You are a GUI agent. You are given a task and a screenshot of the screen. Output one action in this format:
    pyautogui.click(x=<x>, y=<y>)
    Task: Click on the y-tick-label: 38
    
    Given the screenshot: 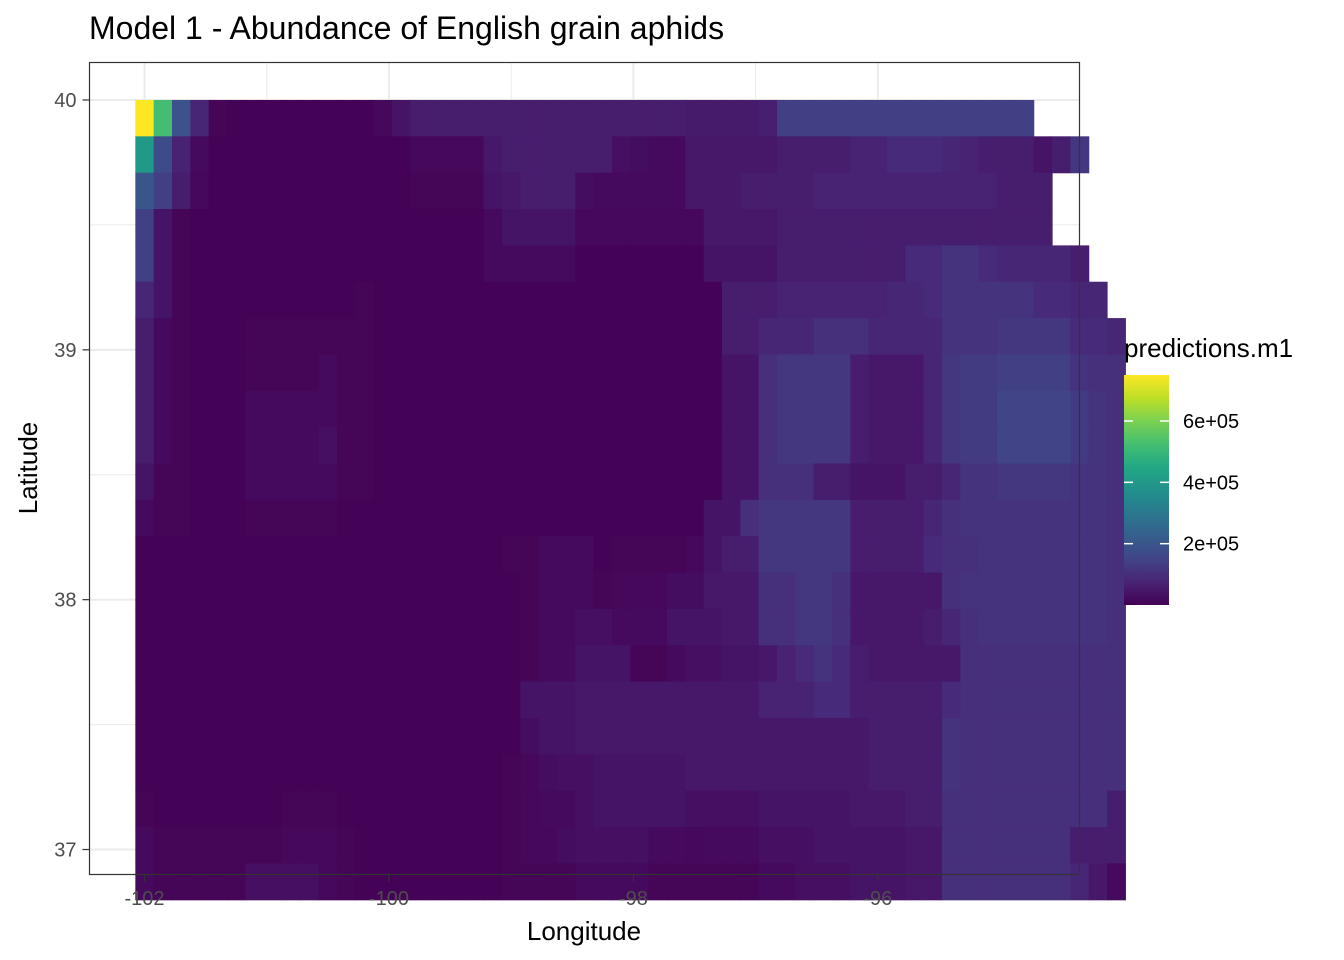 What is the action you would take?
    pyautogui.click(x=65, y=601)
    